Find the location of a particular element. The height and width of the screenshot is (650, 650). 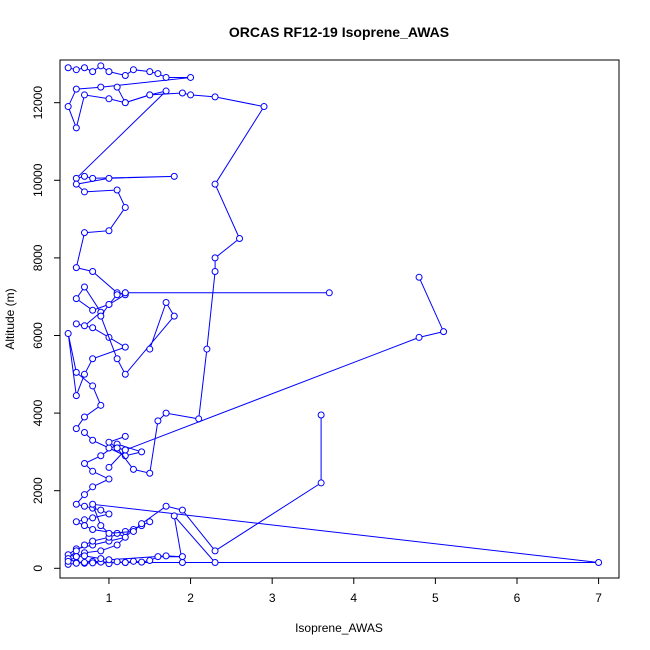

x-tick-label: 5 is located at coordinates (435, 598).